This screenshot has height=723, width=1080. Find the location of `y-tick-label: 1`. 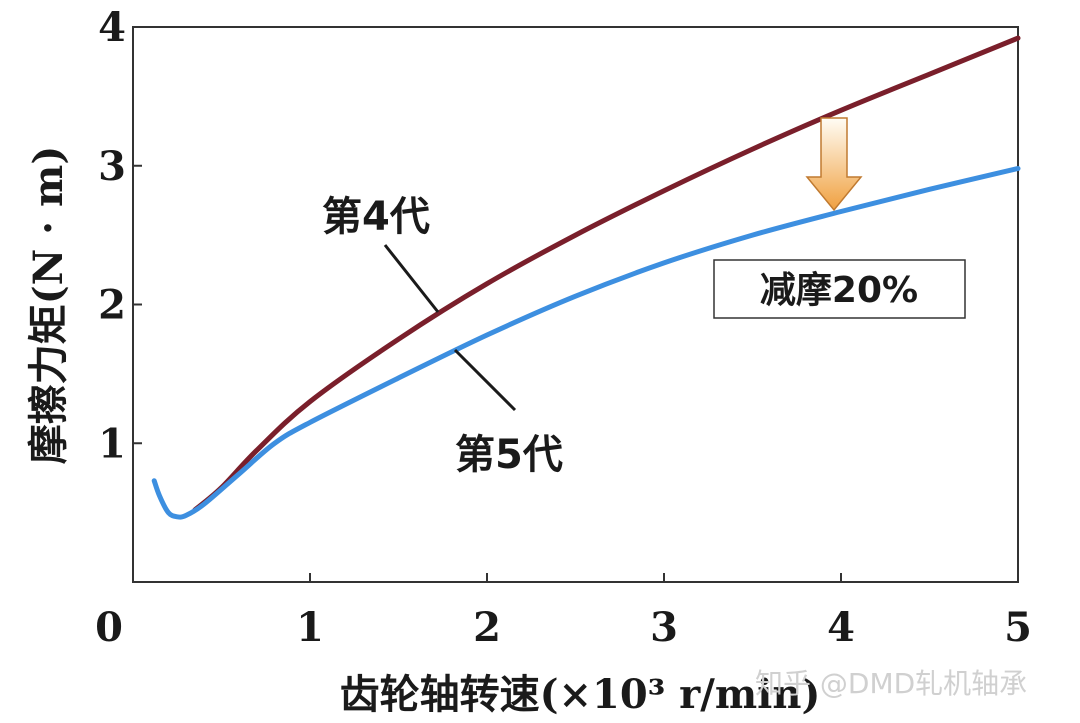

y-tick-label: 1 is located at coordinates (112, 443).